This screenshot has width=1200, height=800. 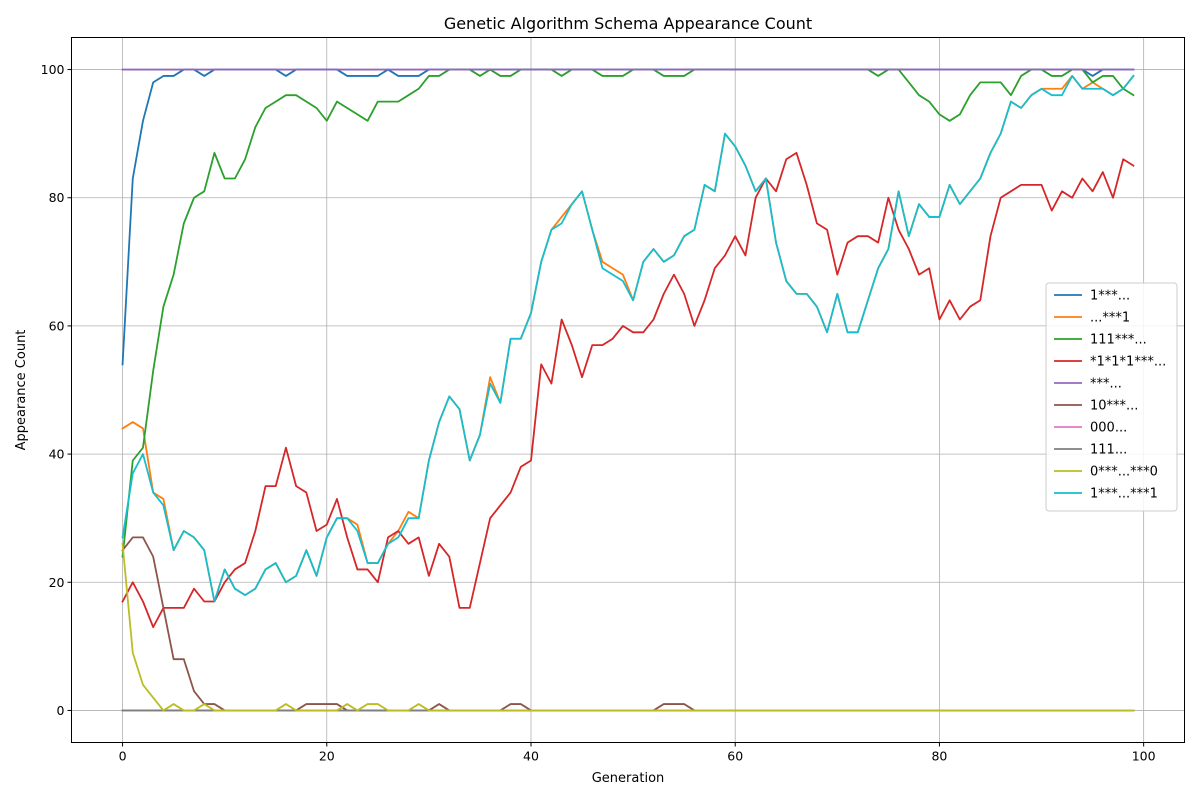 What do you see at coordinates (1124, 494) in the screenshot?
I see `legend-label: 1***...***1` at bounding box center [1124, 494].